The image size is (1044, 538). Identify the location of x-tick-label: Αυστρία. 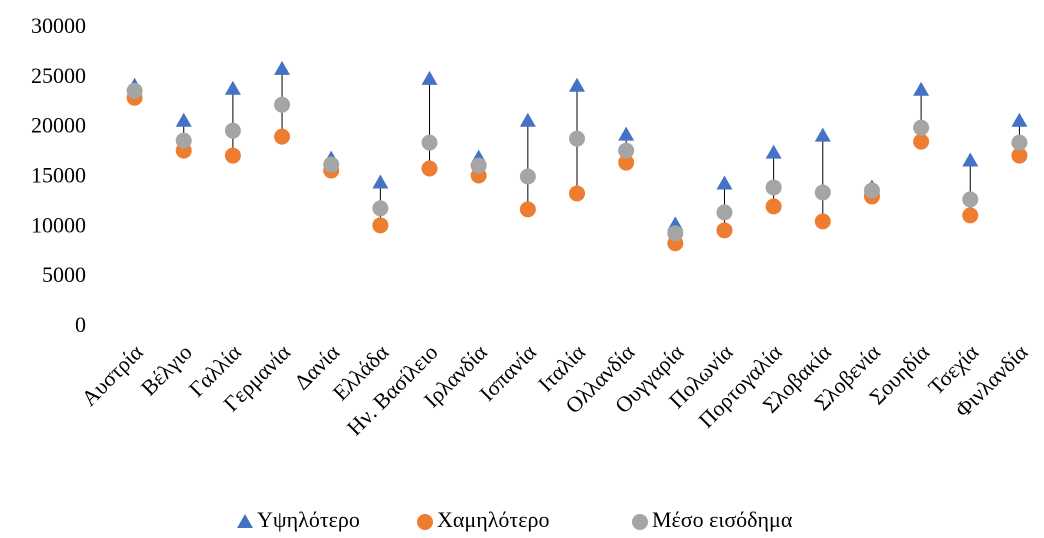
(112, 375).